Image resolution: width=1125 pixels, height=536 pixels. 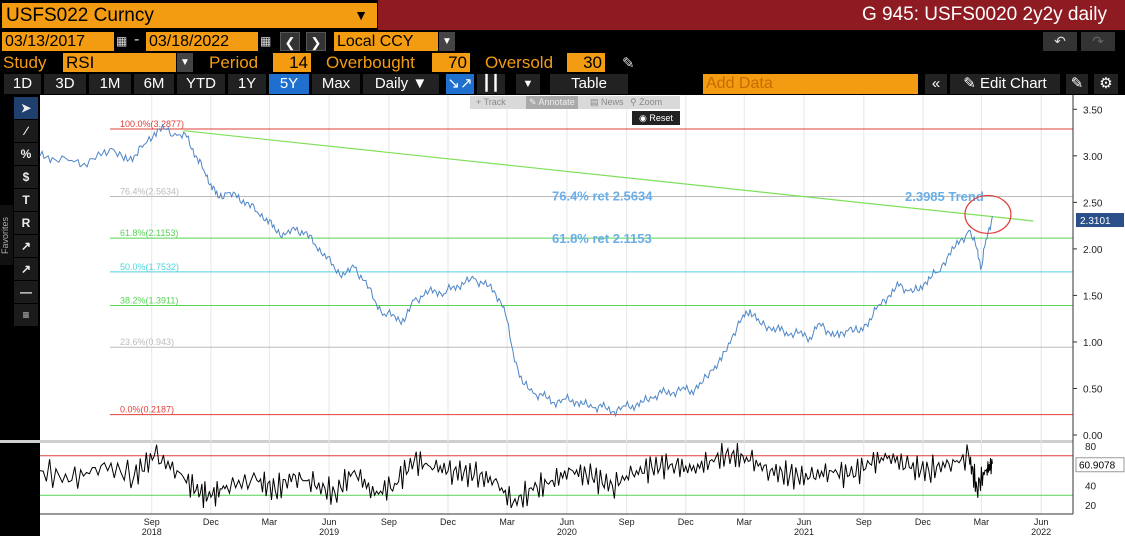 What do you see at coordinates (516, 475) in the screenshot?
I see `rsi-line` at bounding box center [516, 475].